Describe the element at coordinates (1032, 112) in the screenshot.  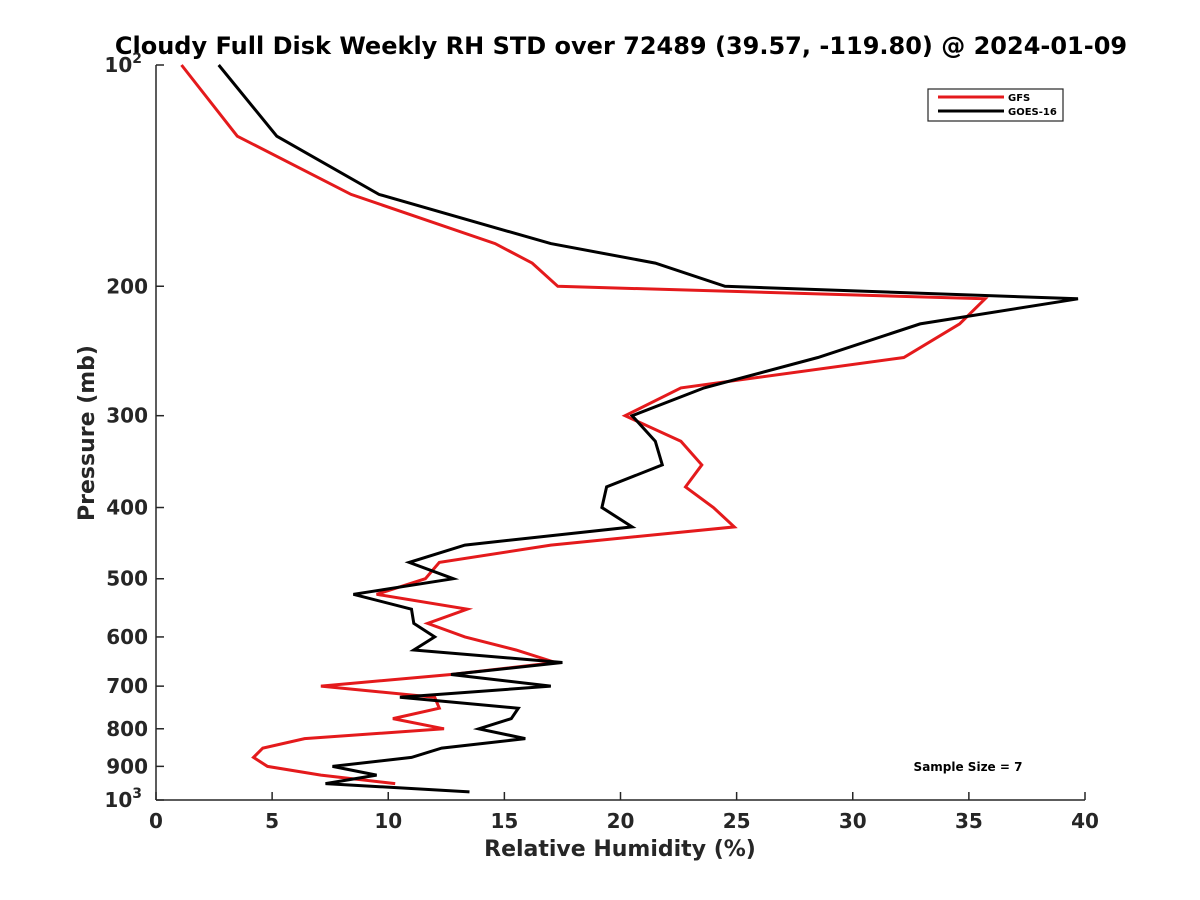
I see `legend-label-goes16: GOES-16` at that location.